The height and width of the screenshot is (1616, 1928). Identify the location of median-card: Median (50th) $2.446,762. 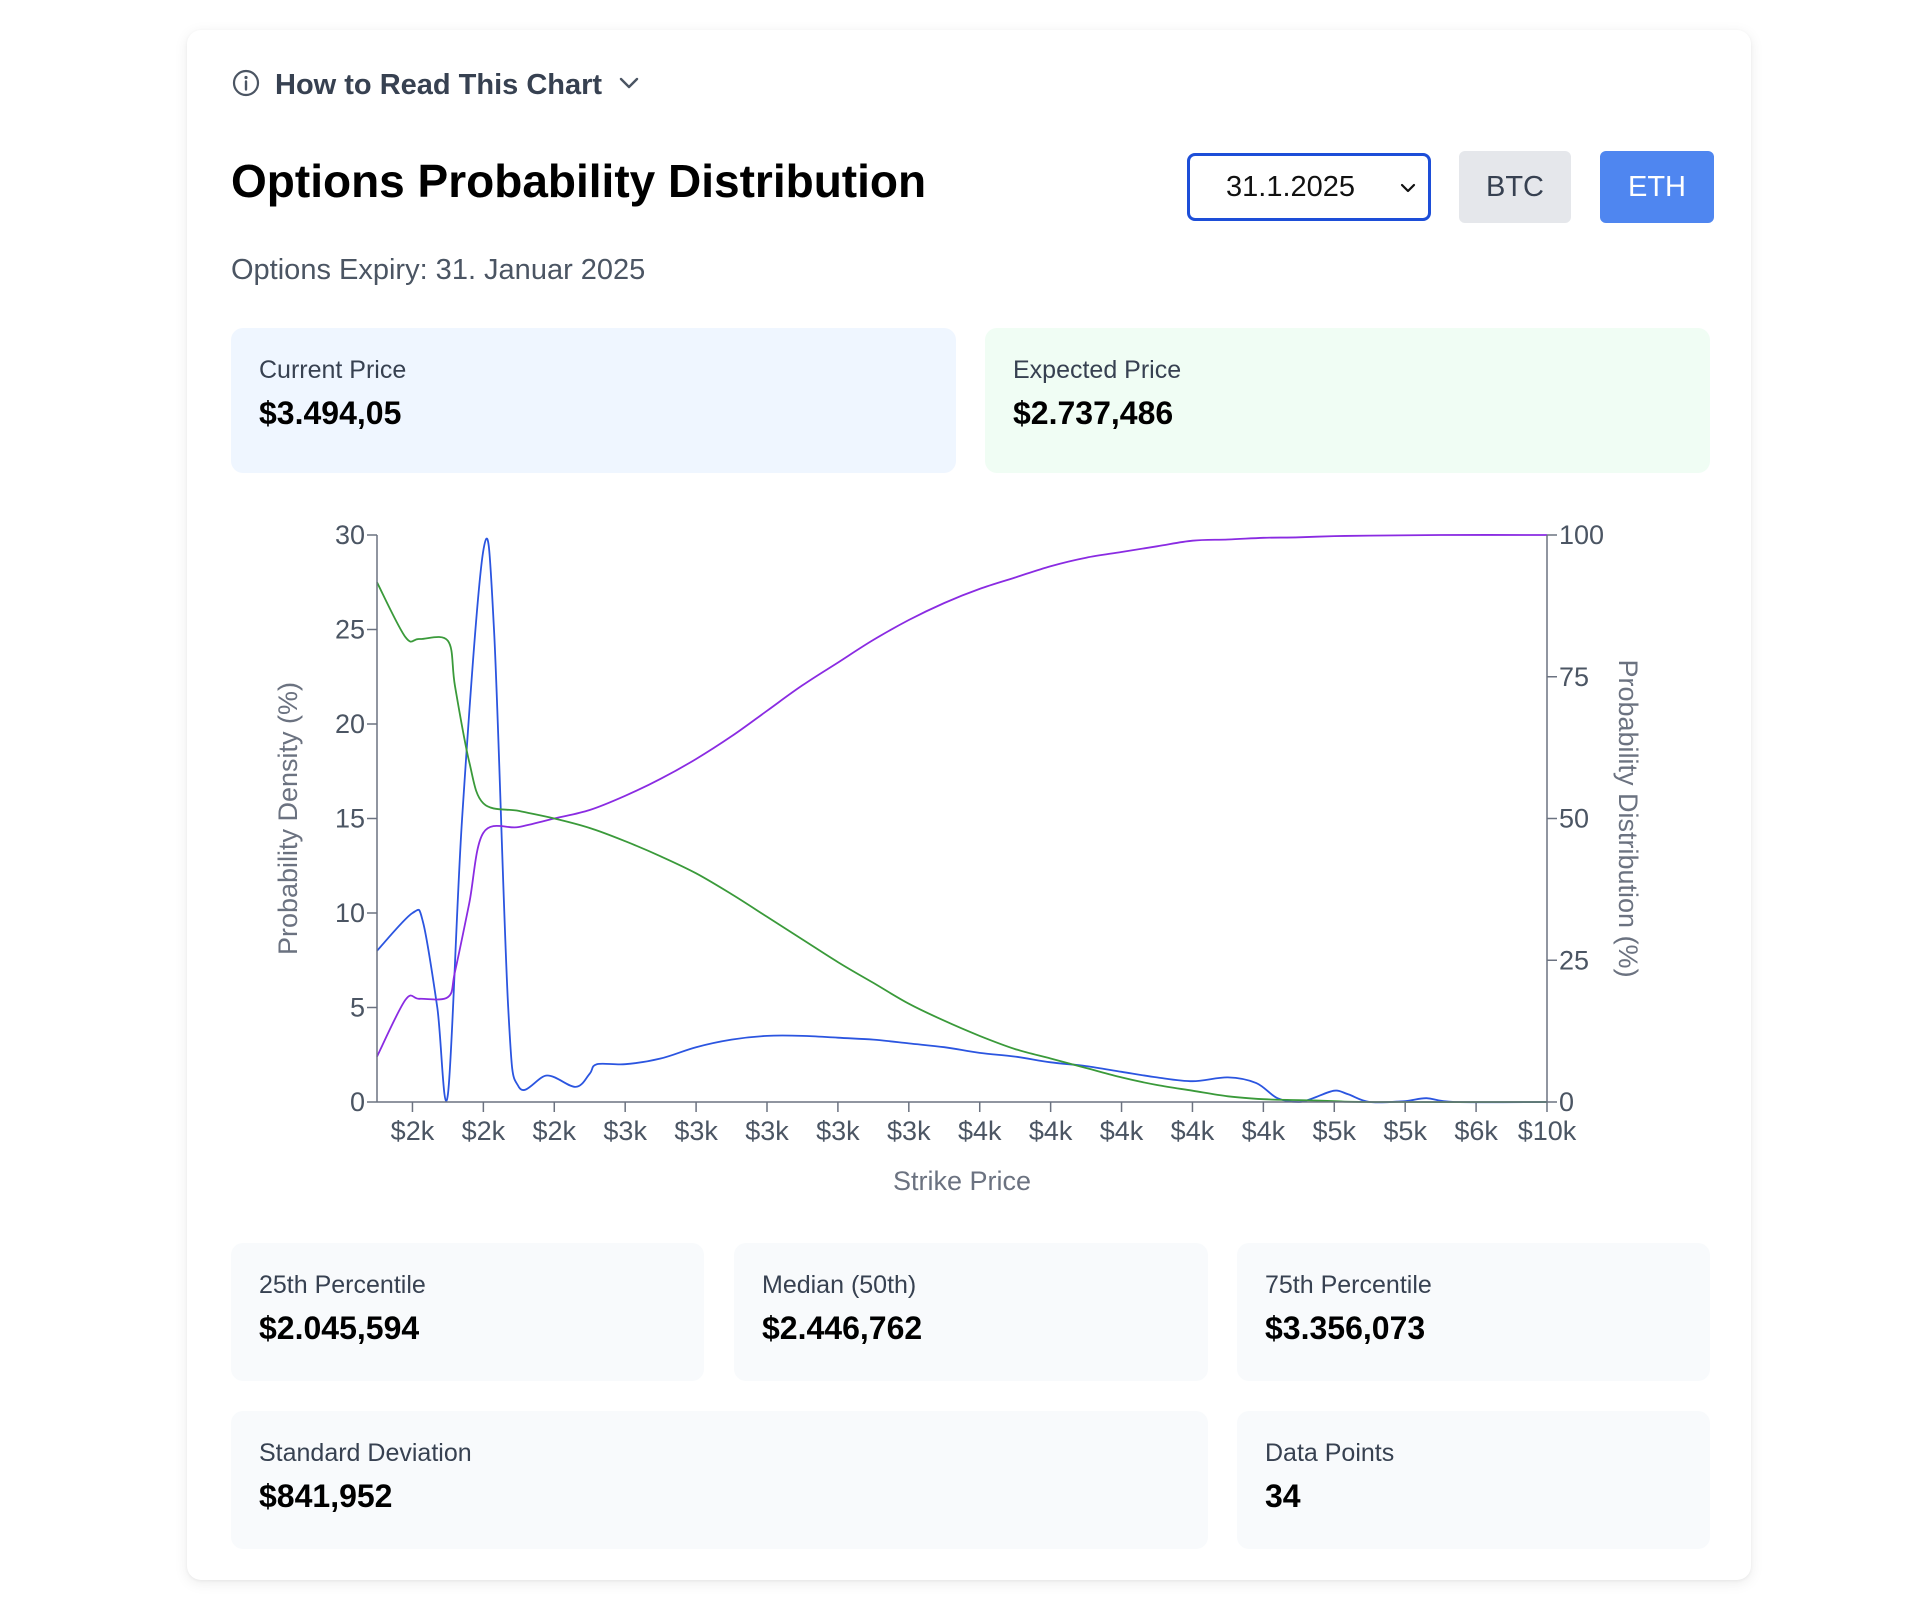
(971, 1312).